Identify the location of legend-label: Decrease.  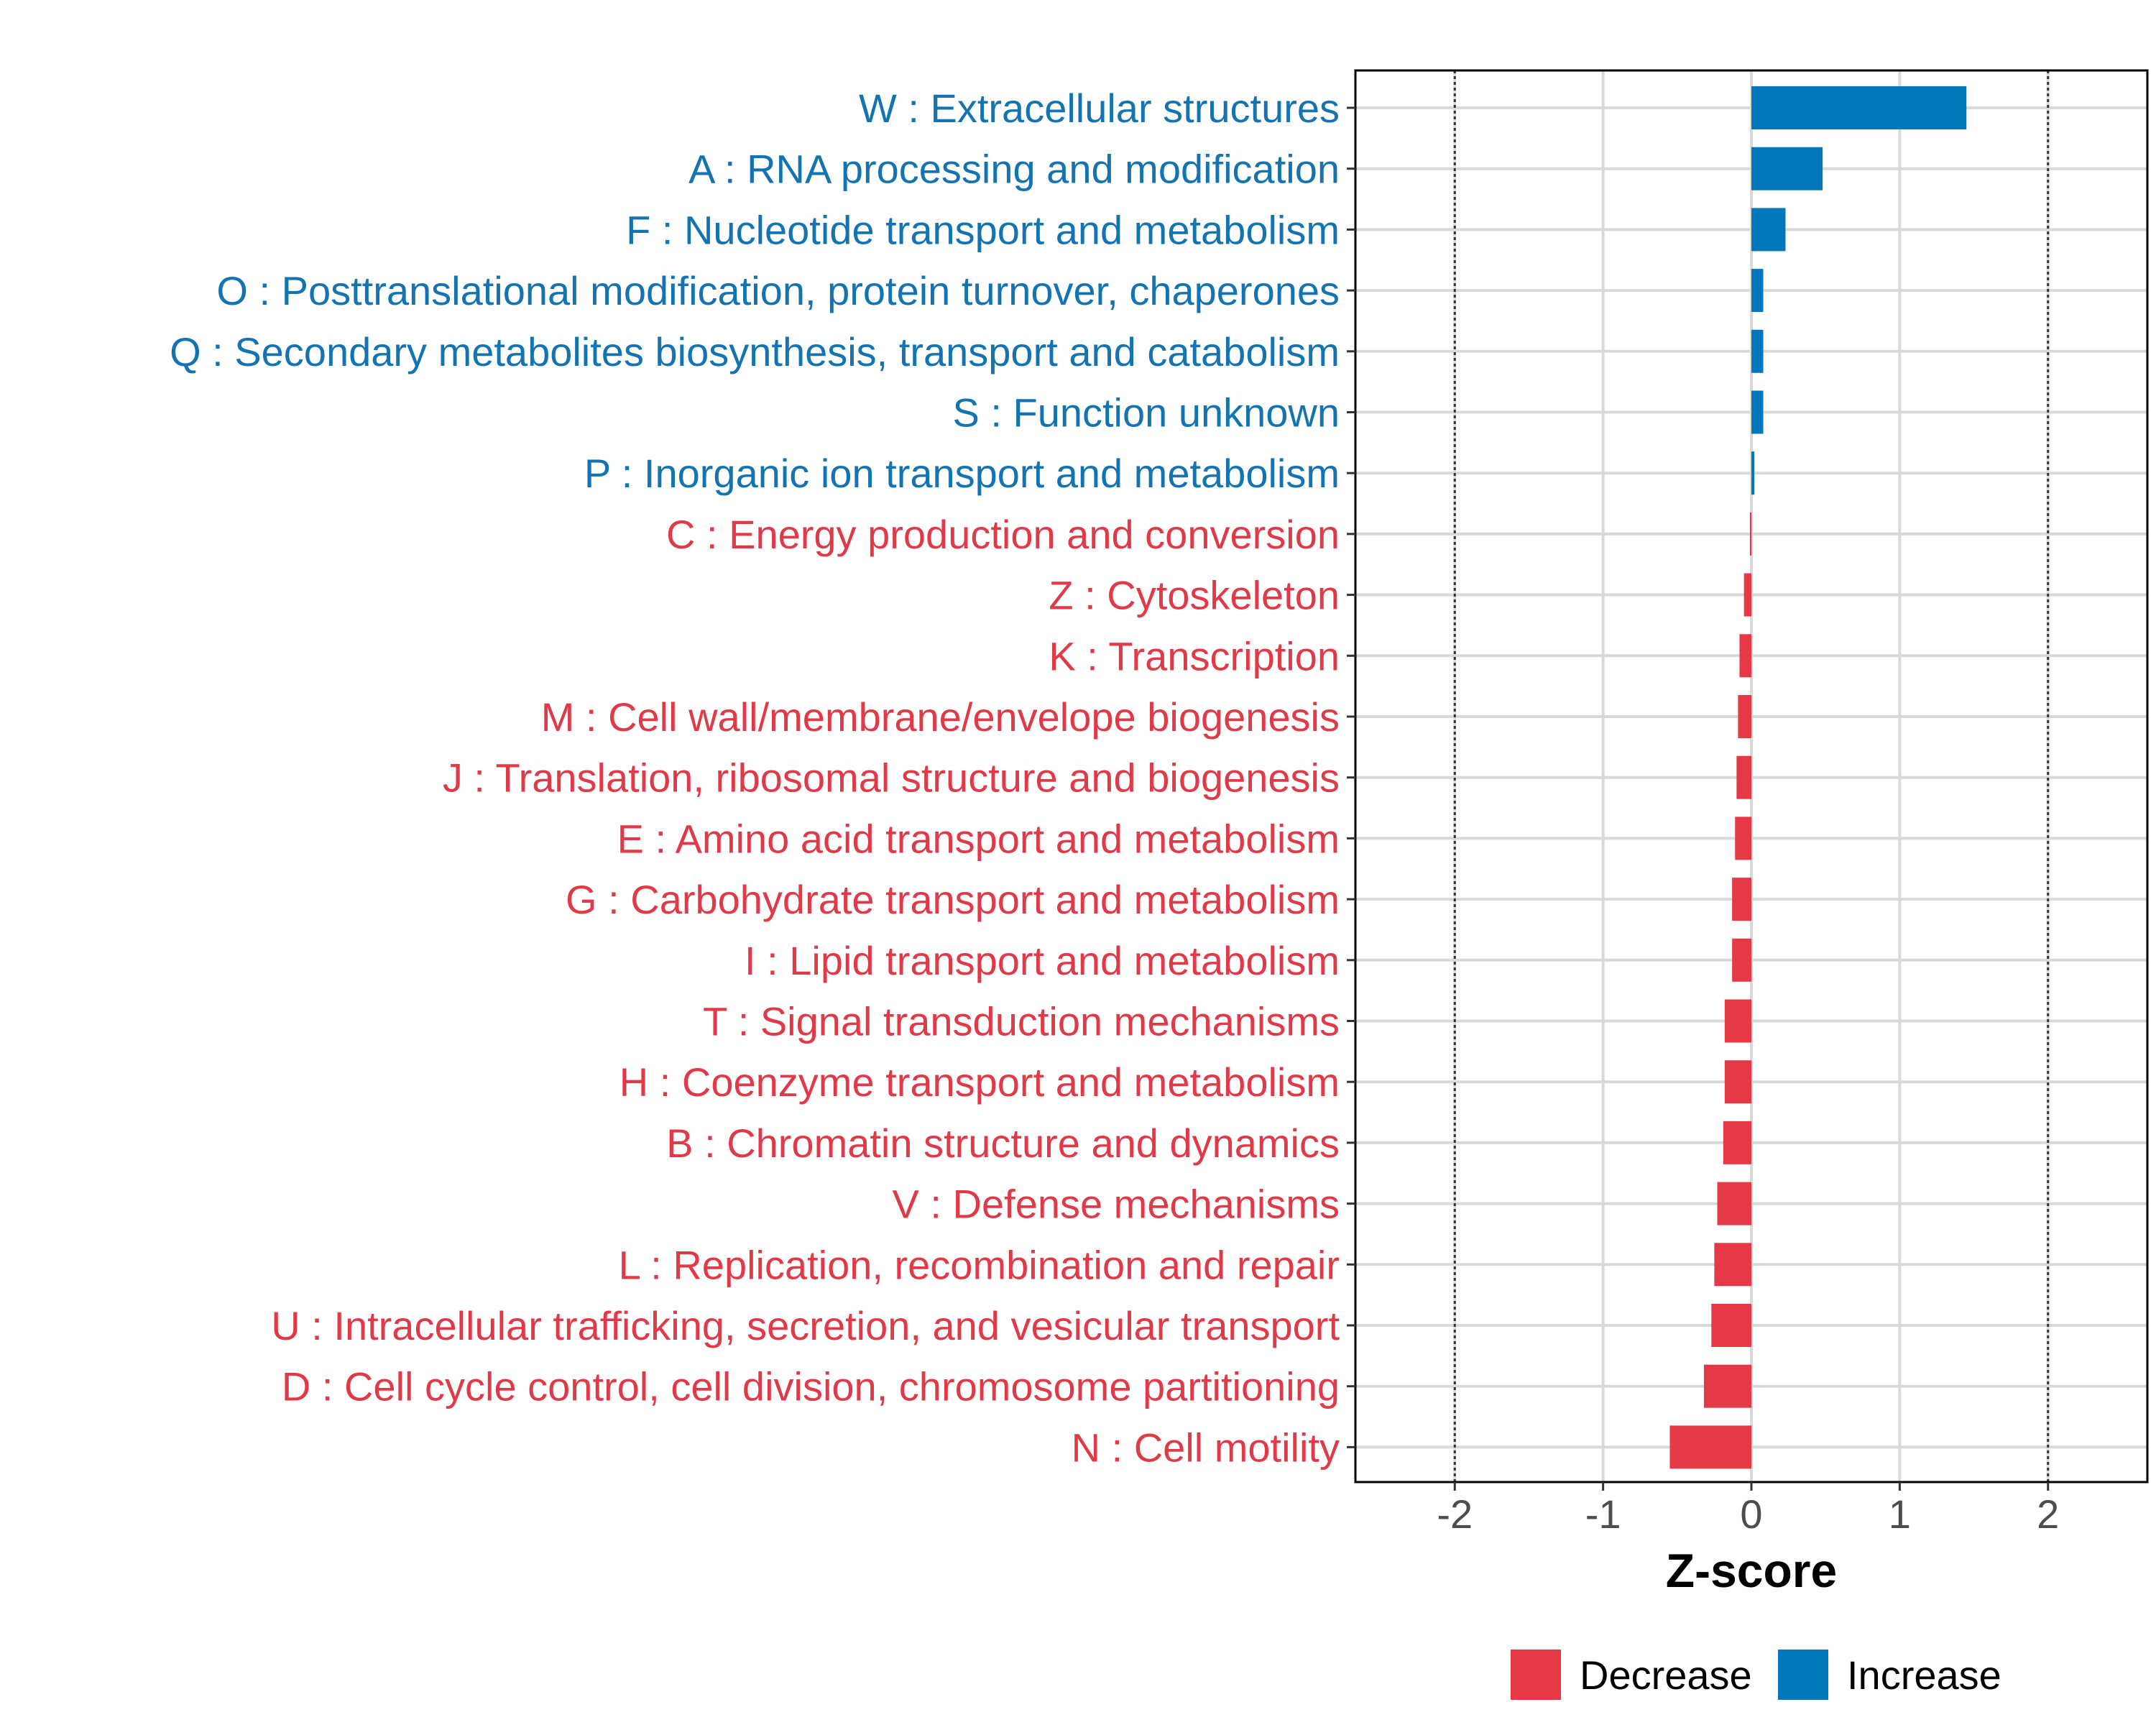
(1666, 1675).